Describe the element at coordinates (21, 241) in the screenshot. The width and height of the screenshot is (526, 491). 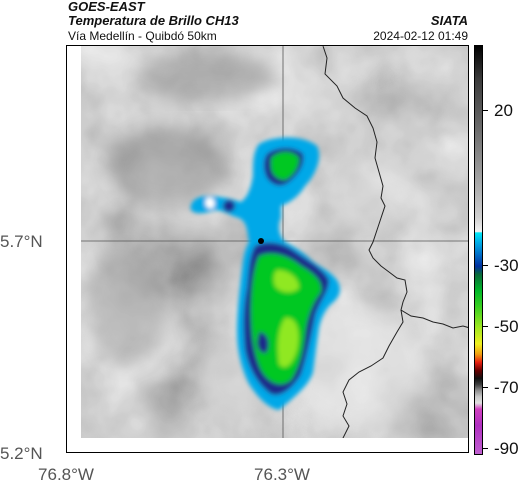
I see `latitude-label-5.7: 5.7°N` at that location.